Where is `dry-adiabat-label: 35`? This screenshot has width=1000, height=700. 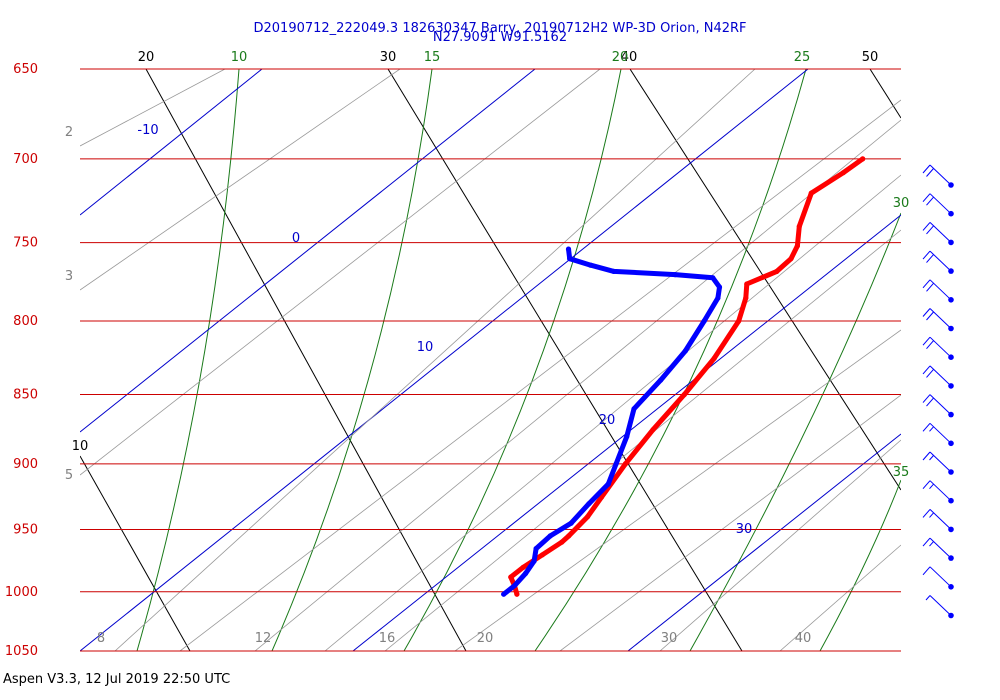
dry-adiabat-label: 35 is located at coordinates (901, 472).